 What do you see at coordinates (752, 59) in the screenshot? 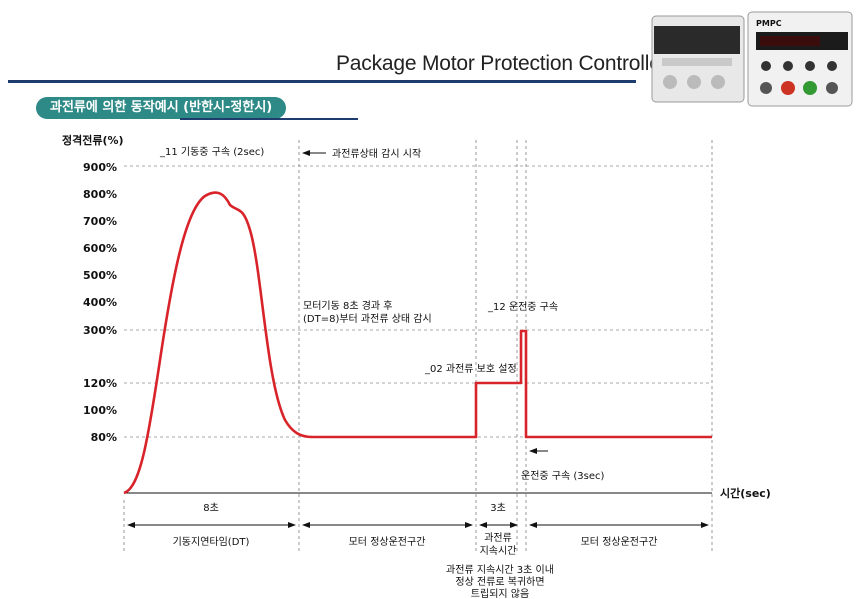
I see `controller-device-image: PMPC` at bounding box center [752, 59].